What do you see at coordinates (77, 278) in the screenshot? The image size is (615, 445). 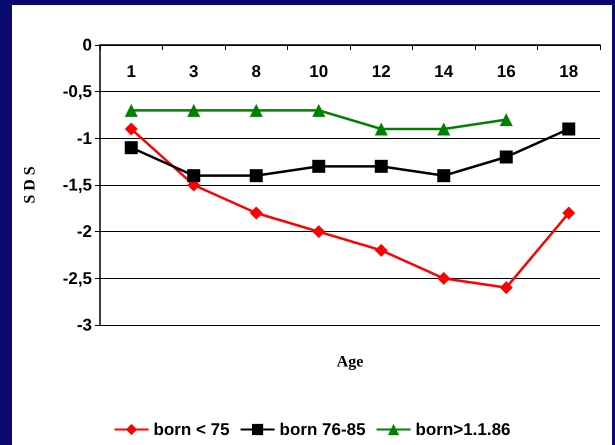 I see `y-tick-label: -2,5` at bounding box center [77, 278].